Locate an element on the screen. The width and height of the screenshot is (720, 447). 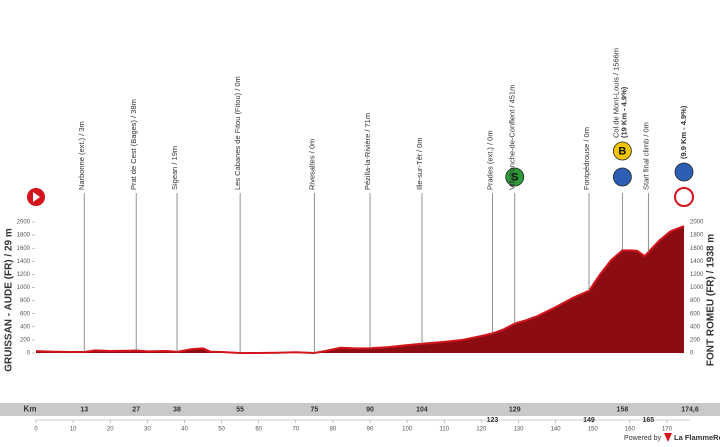
y-tick-label: 1800 is located at coordinates (24, 236).